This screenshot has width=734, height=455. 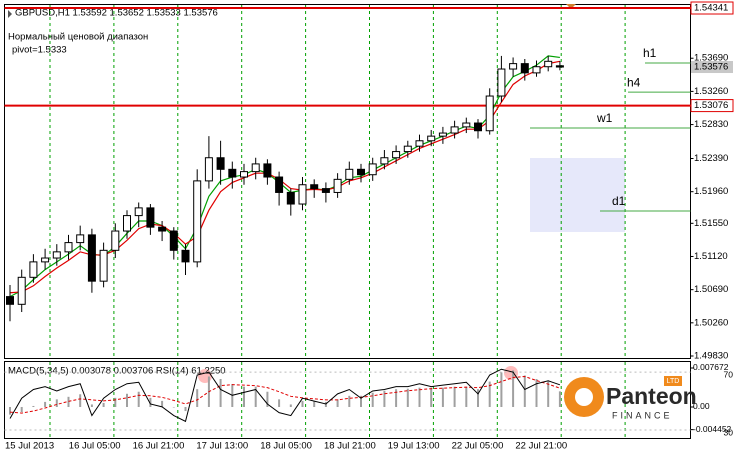 I want to click on x-tick-label: 22 Jul 21:00, so click(x=541, y=446).